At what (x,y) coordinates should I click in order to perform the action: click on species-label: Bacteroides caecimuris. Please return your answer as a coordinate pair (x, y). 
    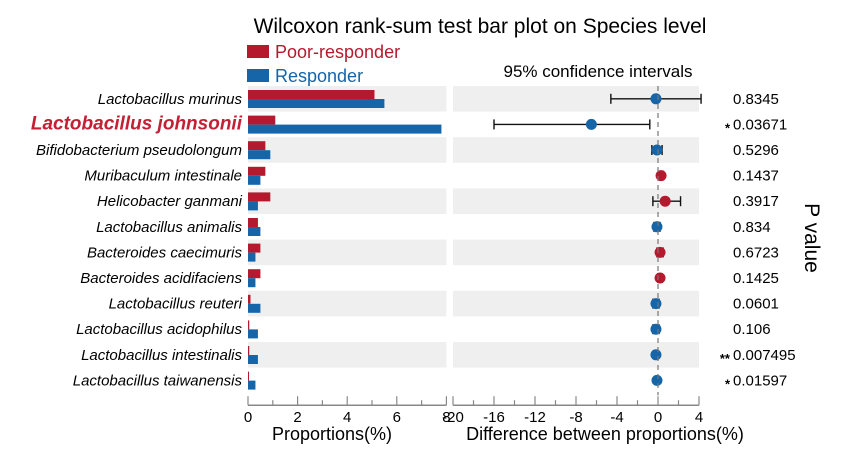
    Looking at the image, I should click on (165, 252).